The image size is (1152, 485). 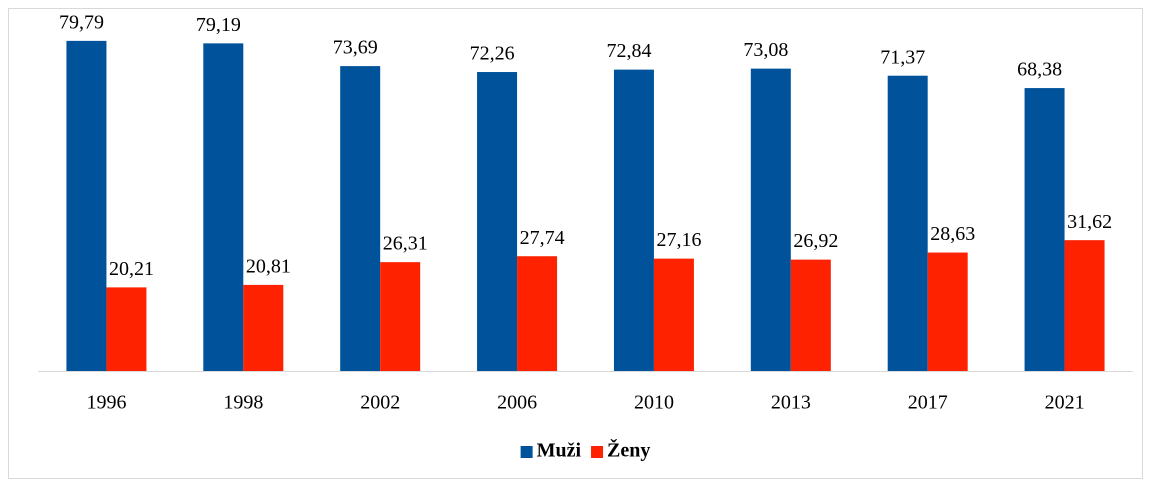 I want to click on data-label: 26,92, so click(x=815, y=241).